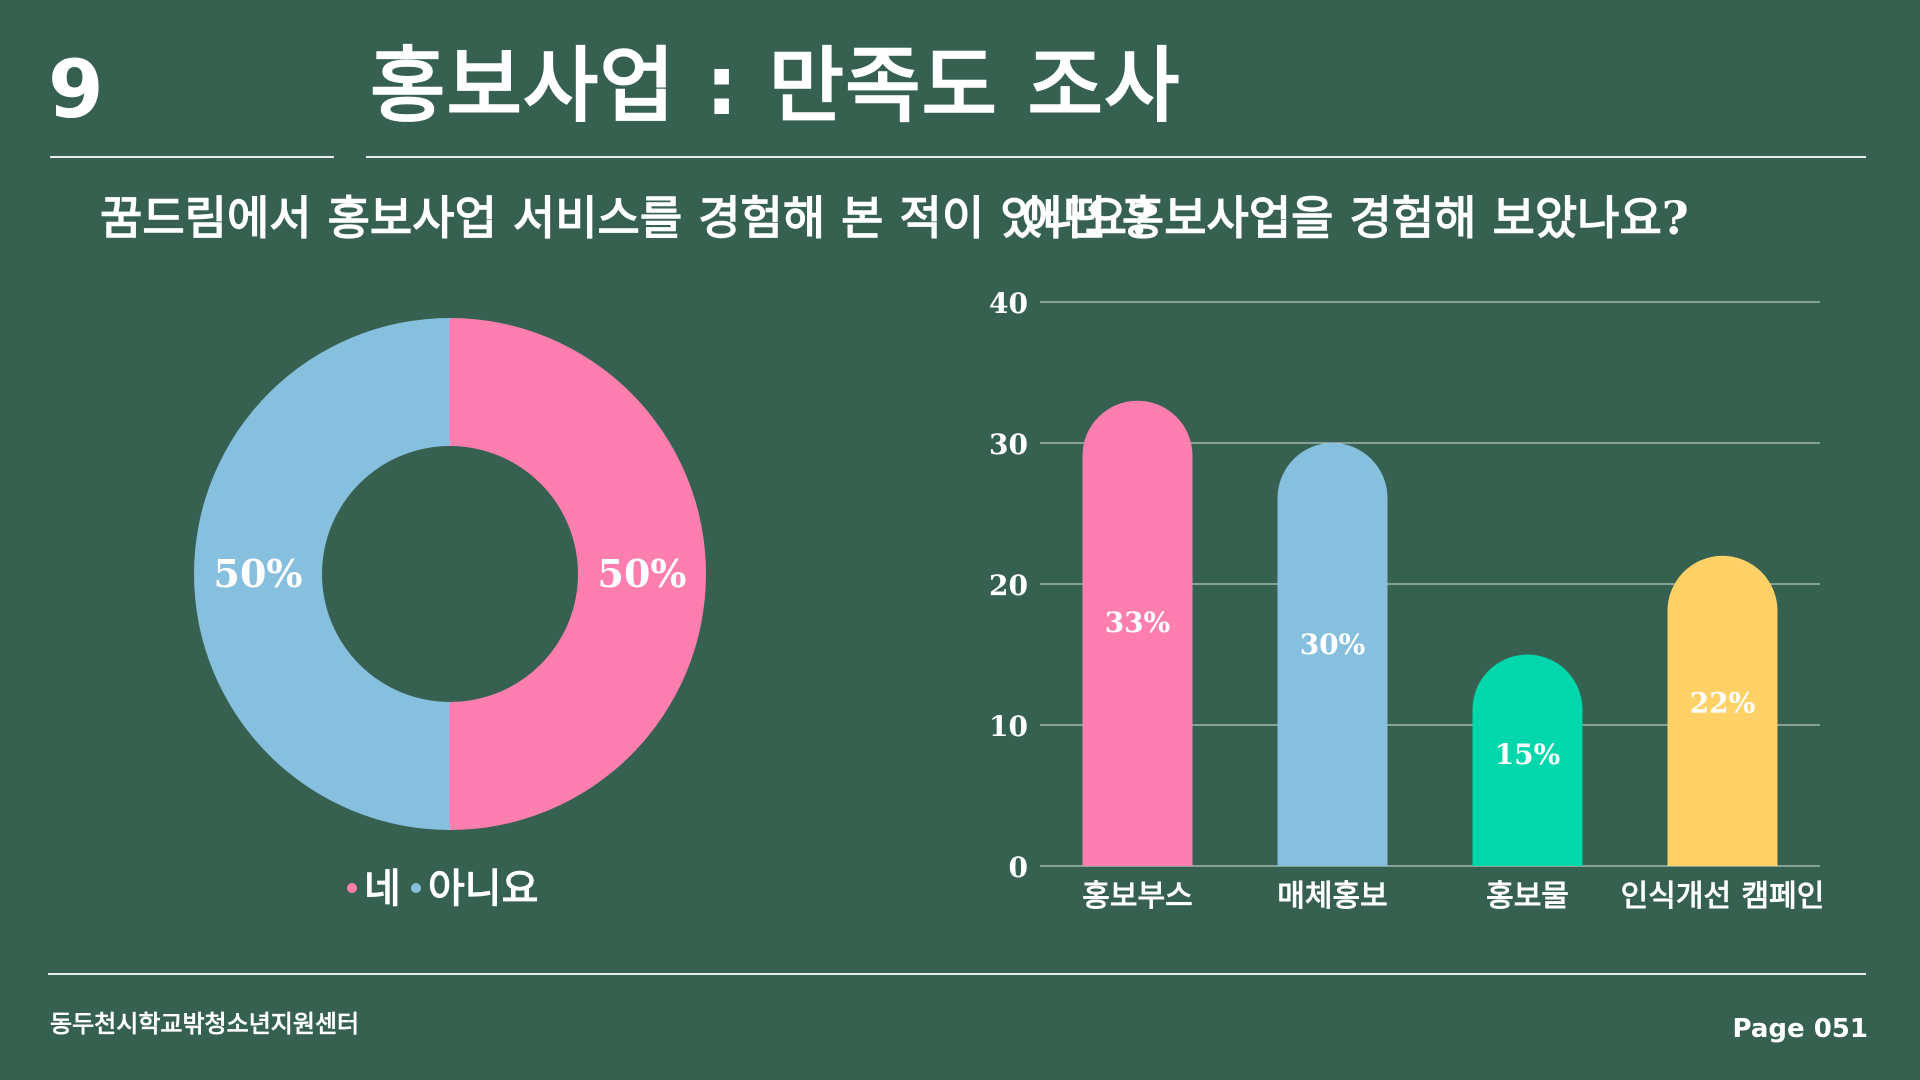 Image resolution: width=1920 pixels, height=1080 pixels. I want to click on donut-legend: 네 아니요, so click(442, 888).